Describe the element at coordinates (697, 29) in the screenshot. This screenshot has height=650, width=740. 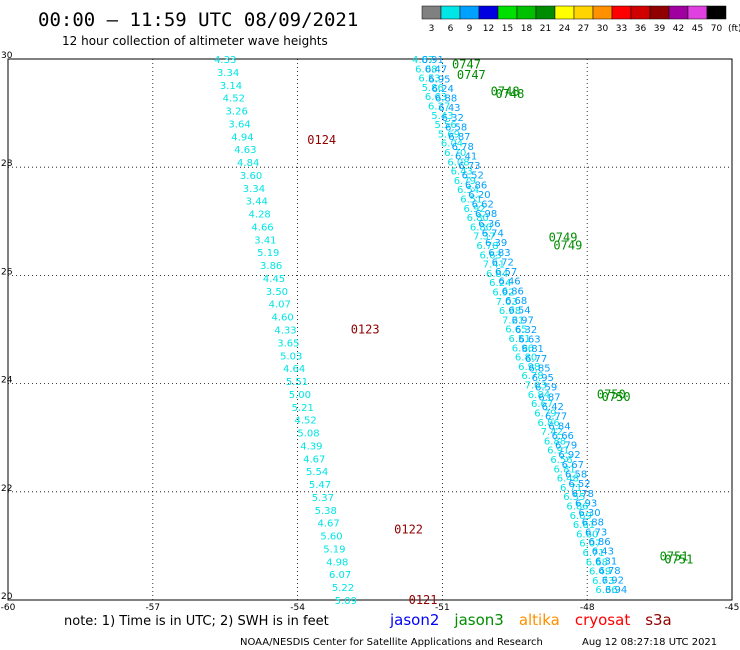
I see `legend-label: 45` at that location.